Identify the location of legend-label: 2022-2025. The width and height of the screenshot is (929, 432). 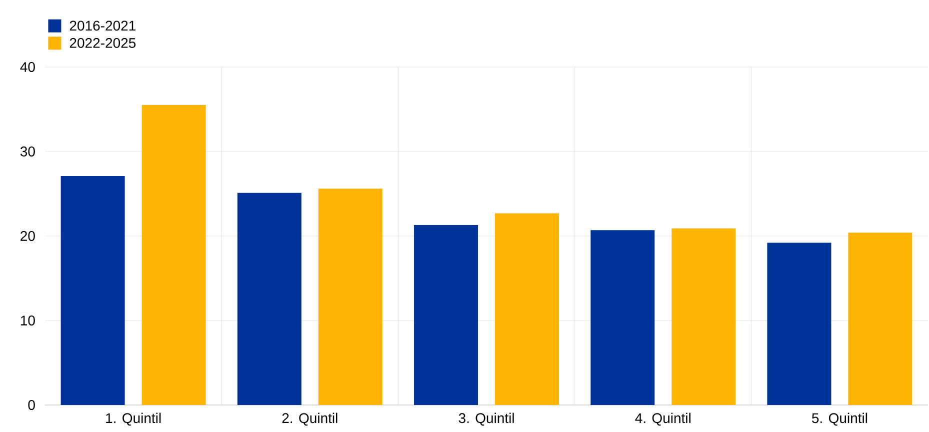
(103, 43).